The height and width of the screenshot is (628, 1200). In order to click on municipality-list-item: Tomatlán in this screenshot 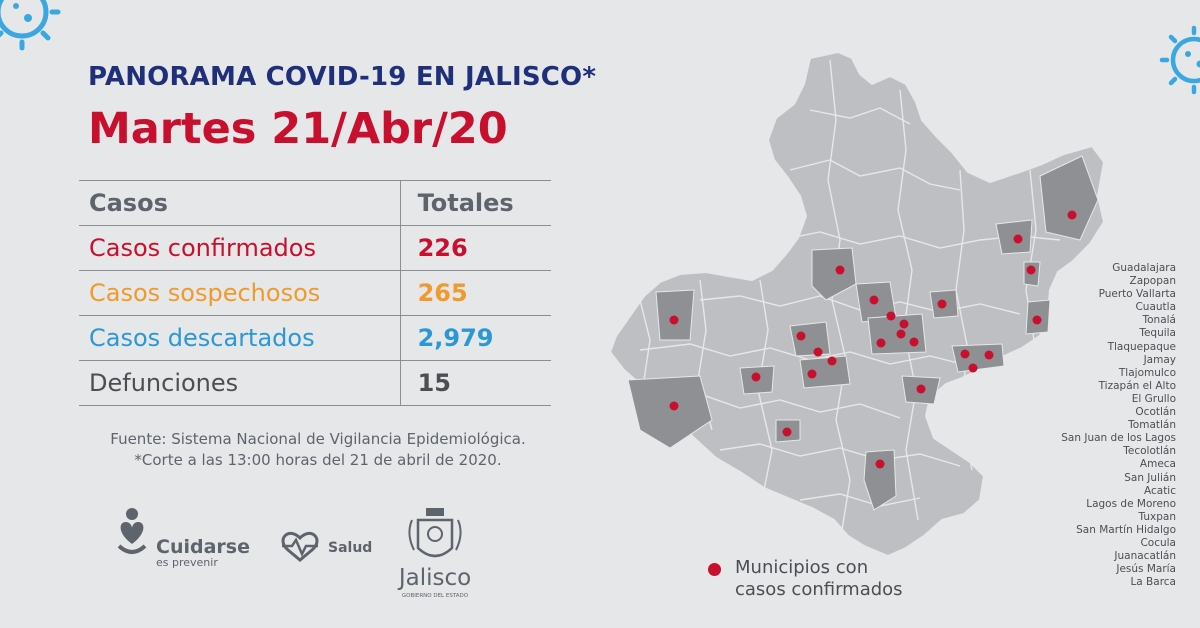, I will do `click(1152, 425)`.